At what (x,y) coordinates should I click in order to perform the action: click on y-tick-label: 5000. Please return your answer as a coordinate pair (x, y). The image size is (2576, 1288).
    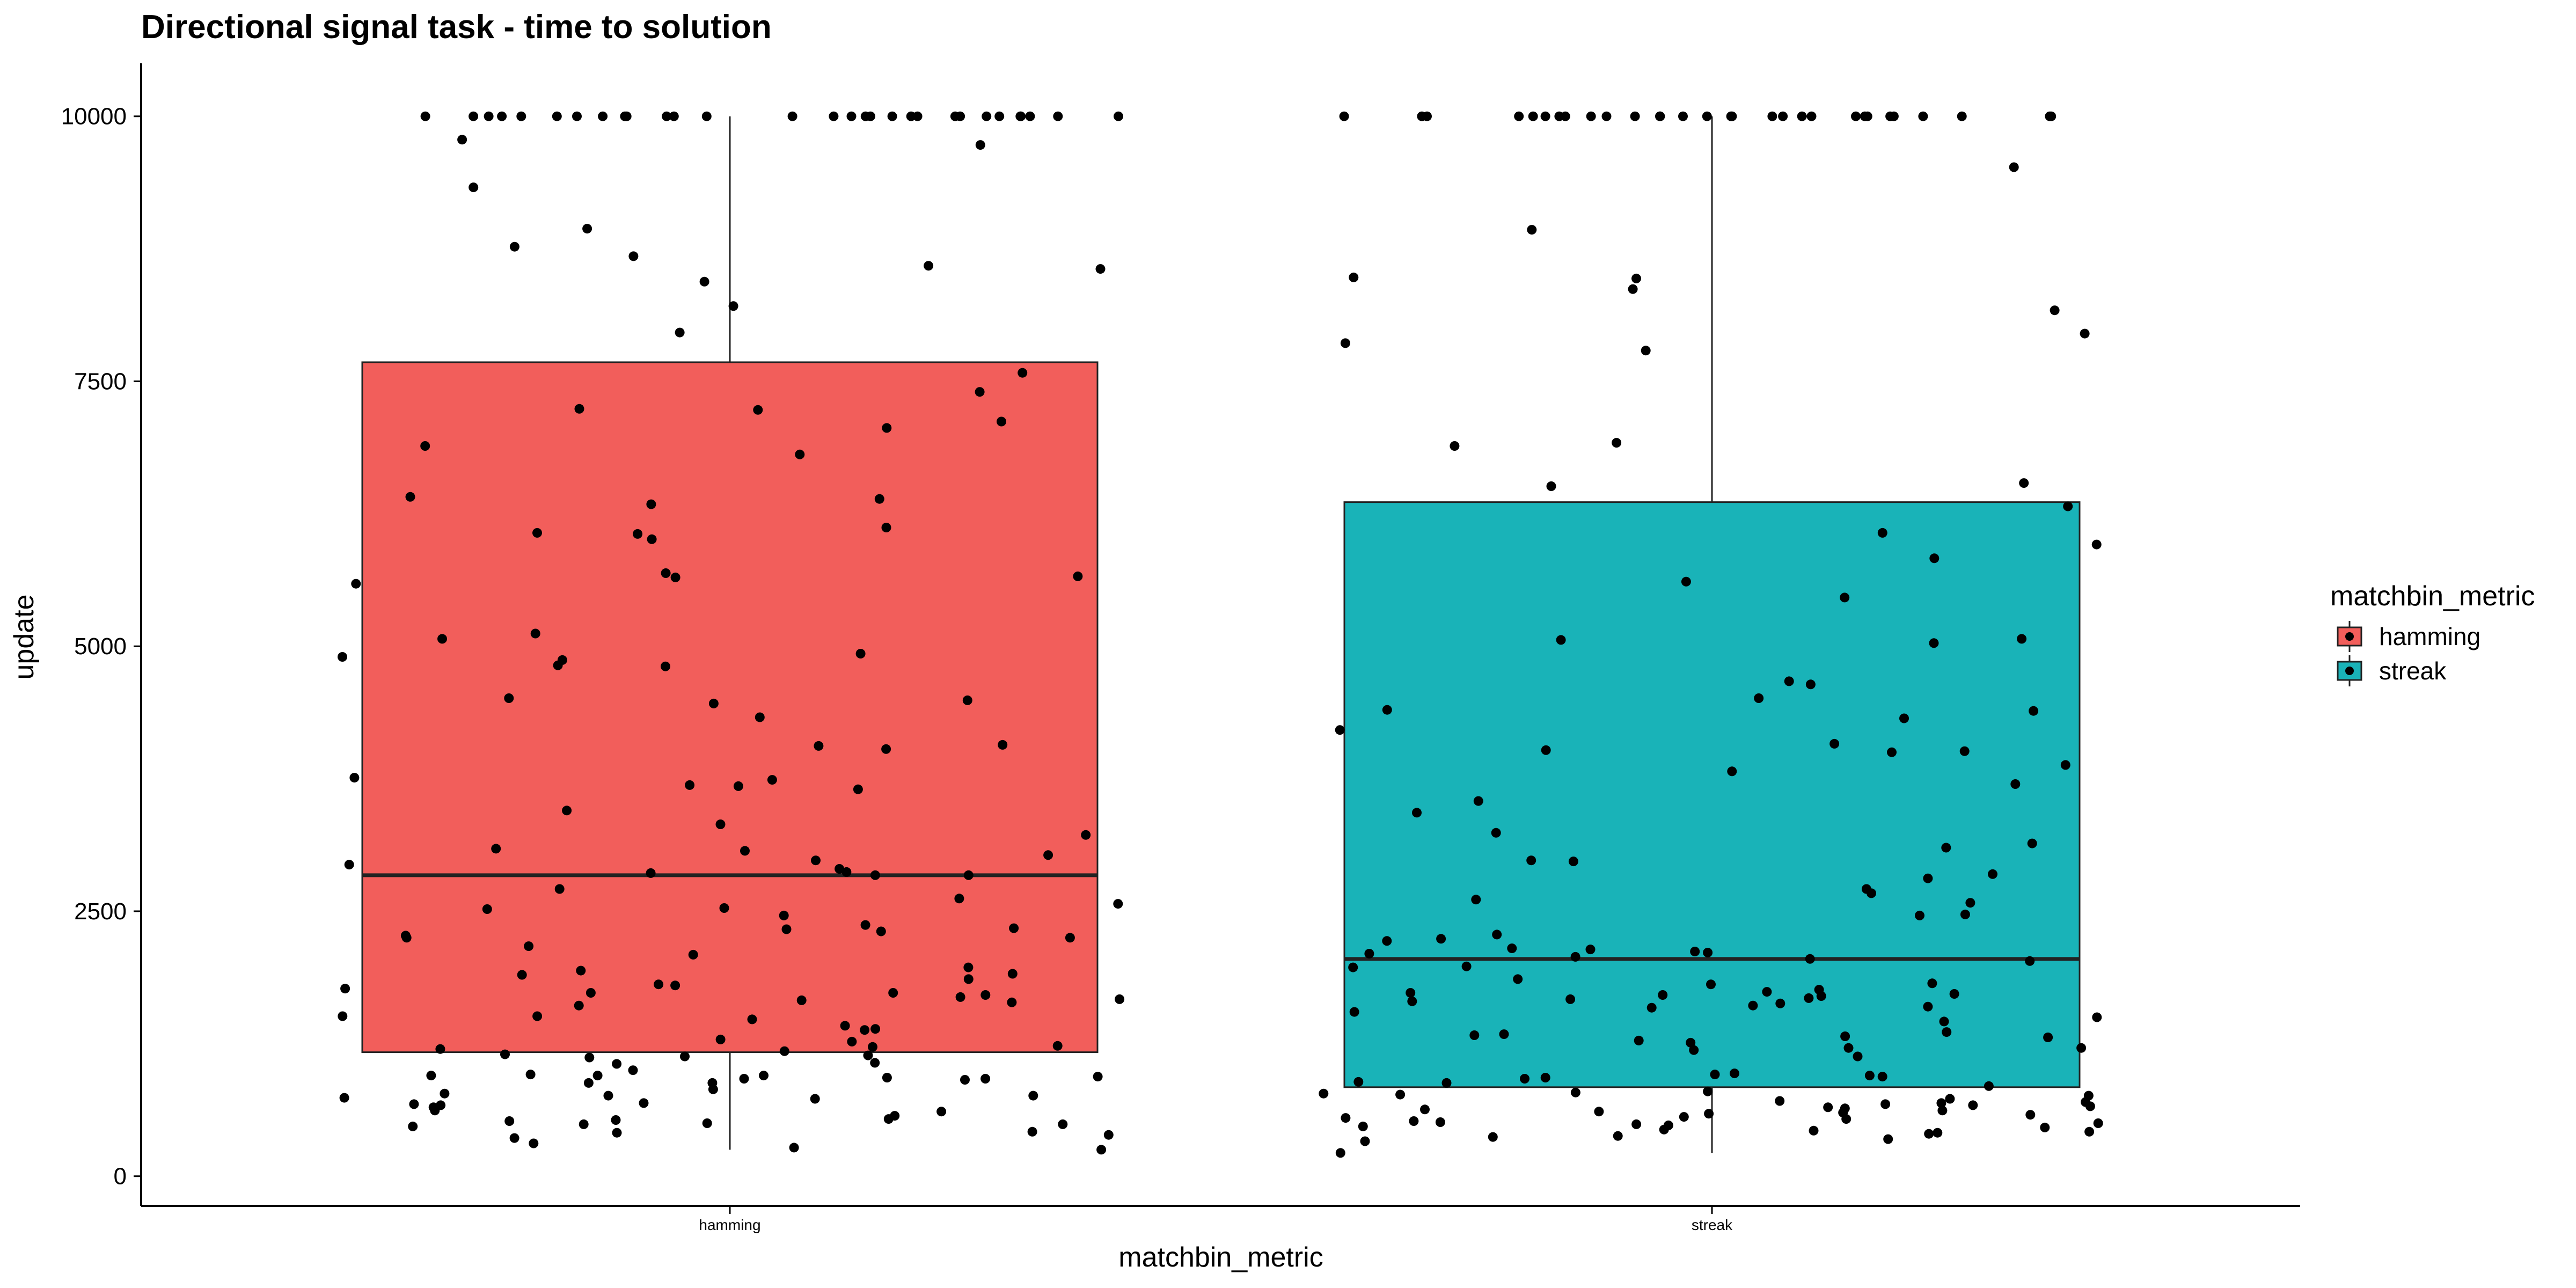
    Looking at the image, I should click on (100, 646).